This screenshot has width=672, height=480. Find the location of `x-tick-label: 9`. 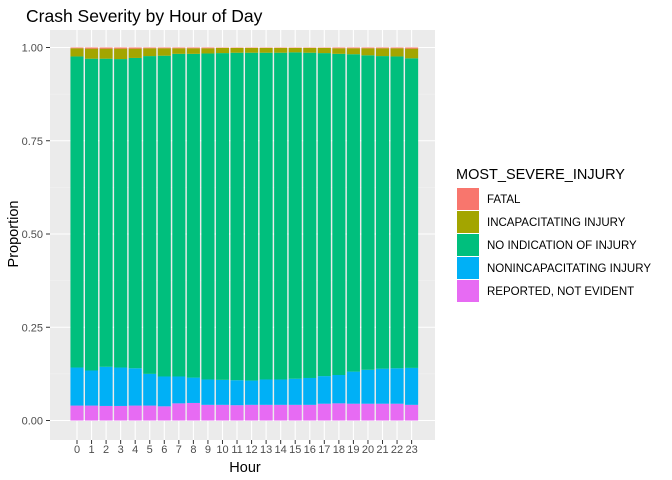

x-tick-label: 9 is located at coordinates (208, 450).